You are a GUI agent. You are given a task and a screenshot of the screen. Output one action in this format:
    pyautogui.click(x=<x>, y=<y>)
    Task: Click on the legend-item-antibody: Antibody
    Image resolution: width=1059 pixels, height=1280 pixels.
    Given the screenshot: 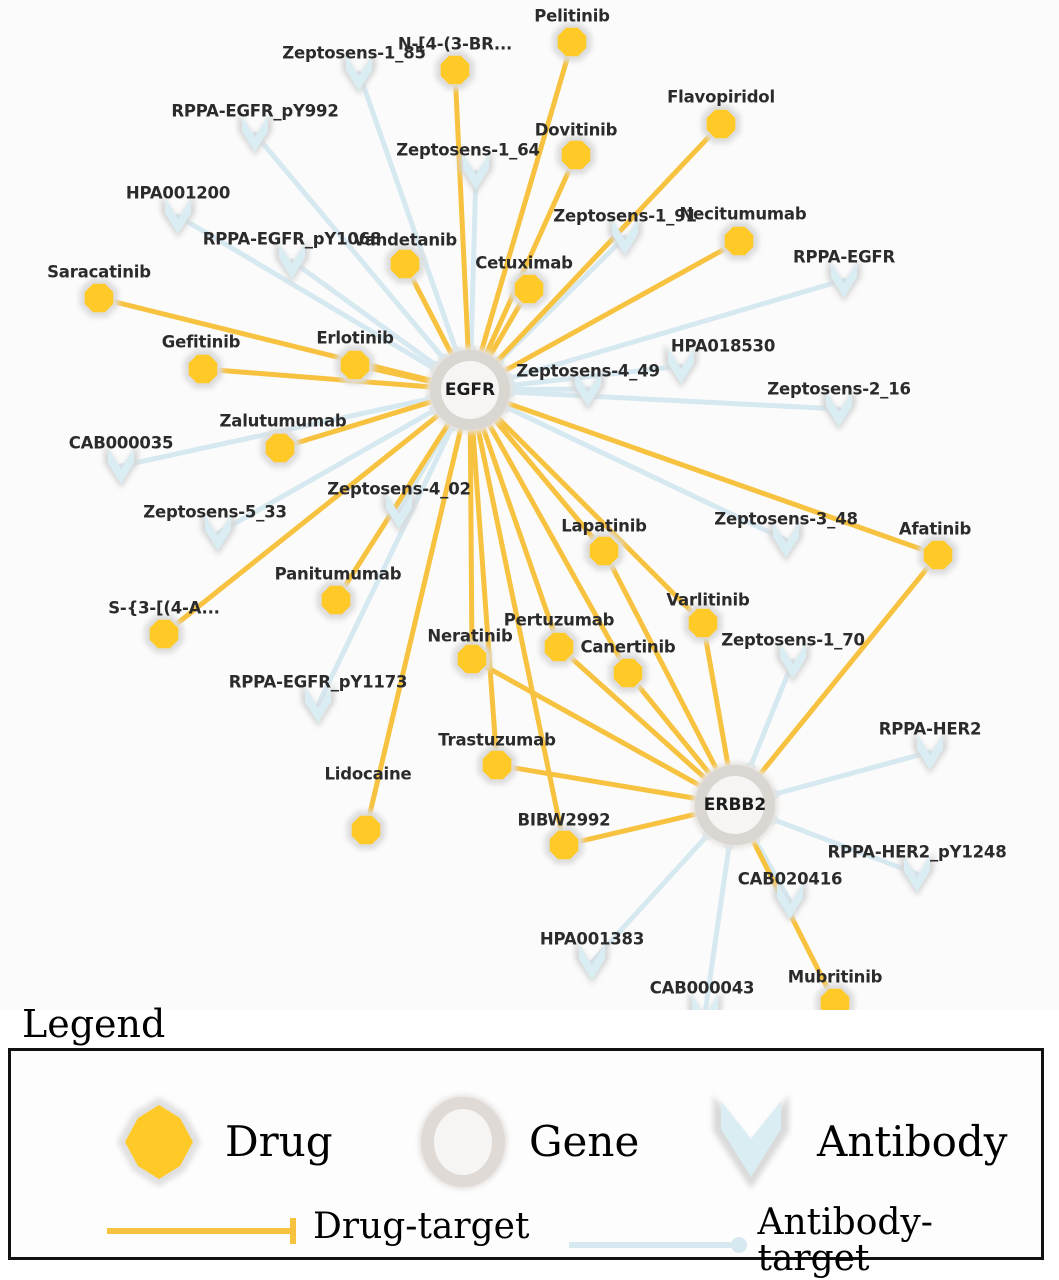 What is the action you would take?
    pyautogui.click(x=853, y=1142)
    